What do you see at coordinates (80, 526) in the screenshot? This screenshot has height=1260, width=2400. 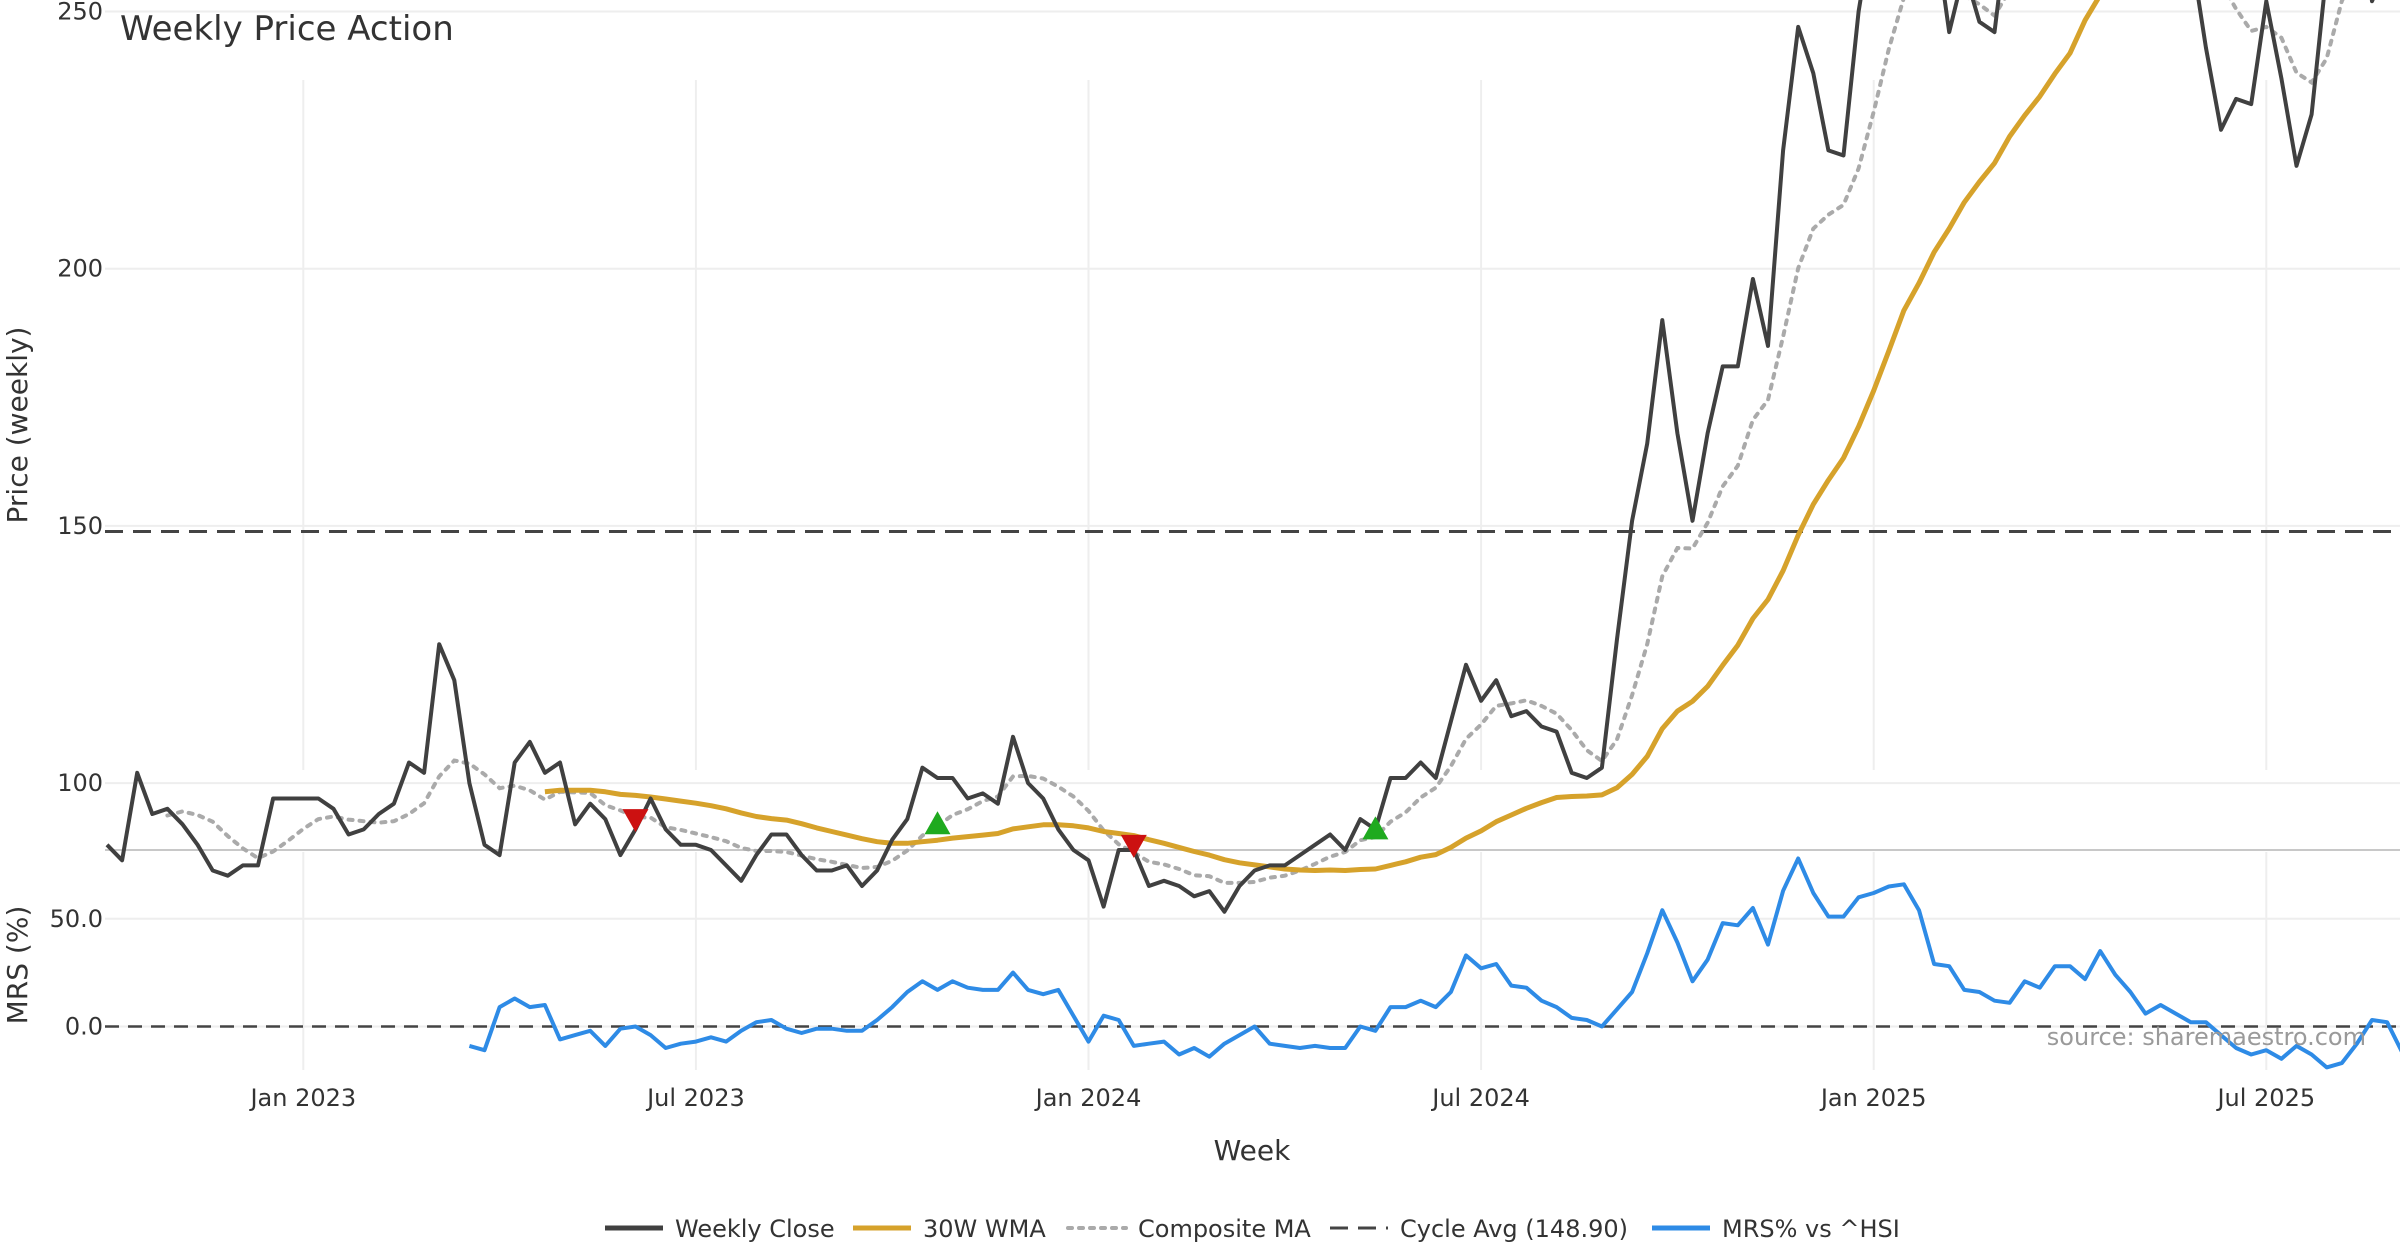 I see `price-y-tick-label: 150` at bounding box center [80, 526].